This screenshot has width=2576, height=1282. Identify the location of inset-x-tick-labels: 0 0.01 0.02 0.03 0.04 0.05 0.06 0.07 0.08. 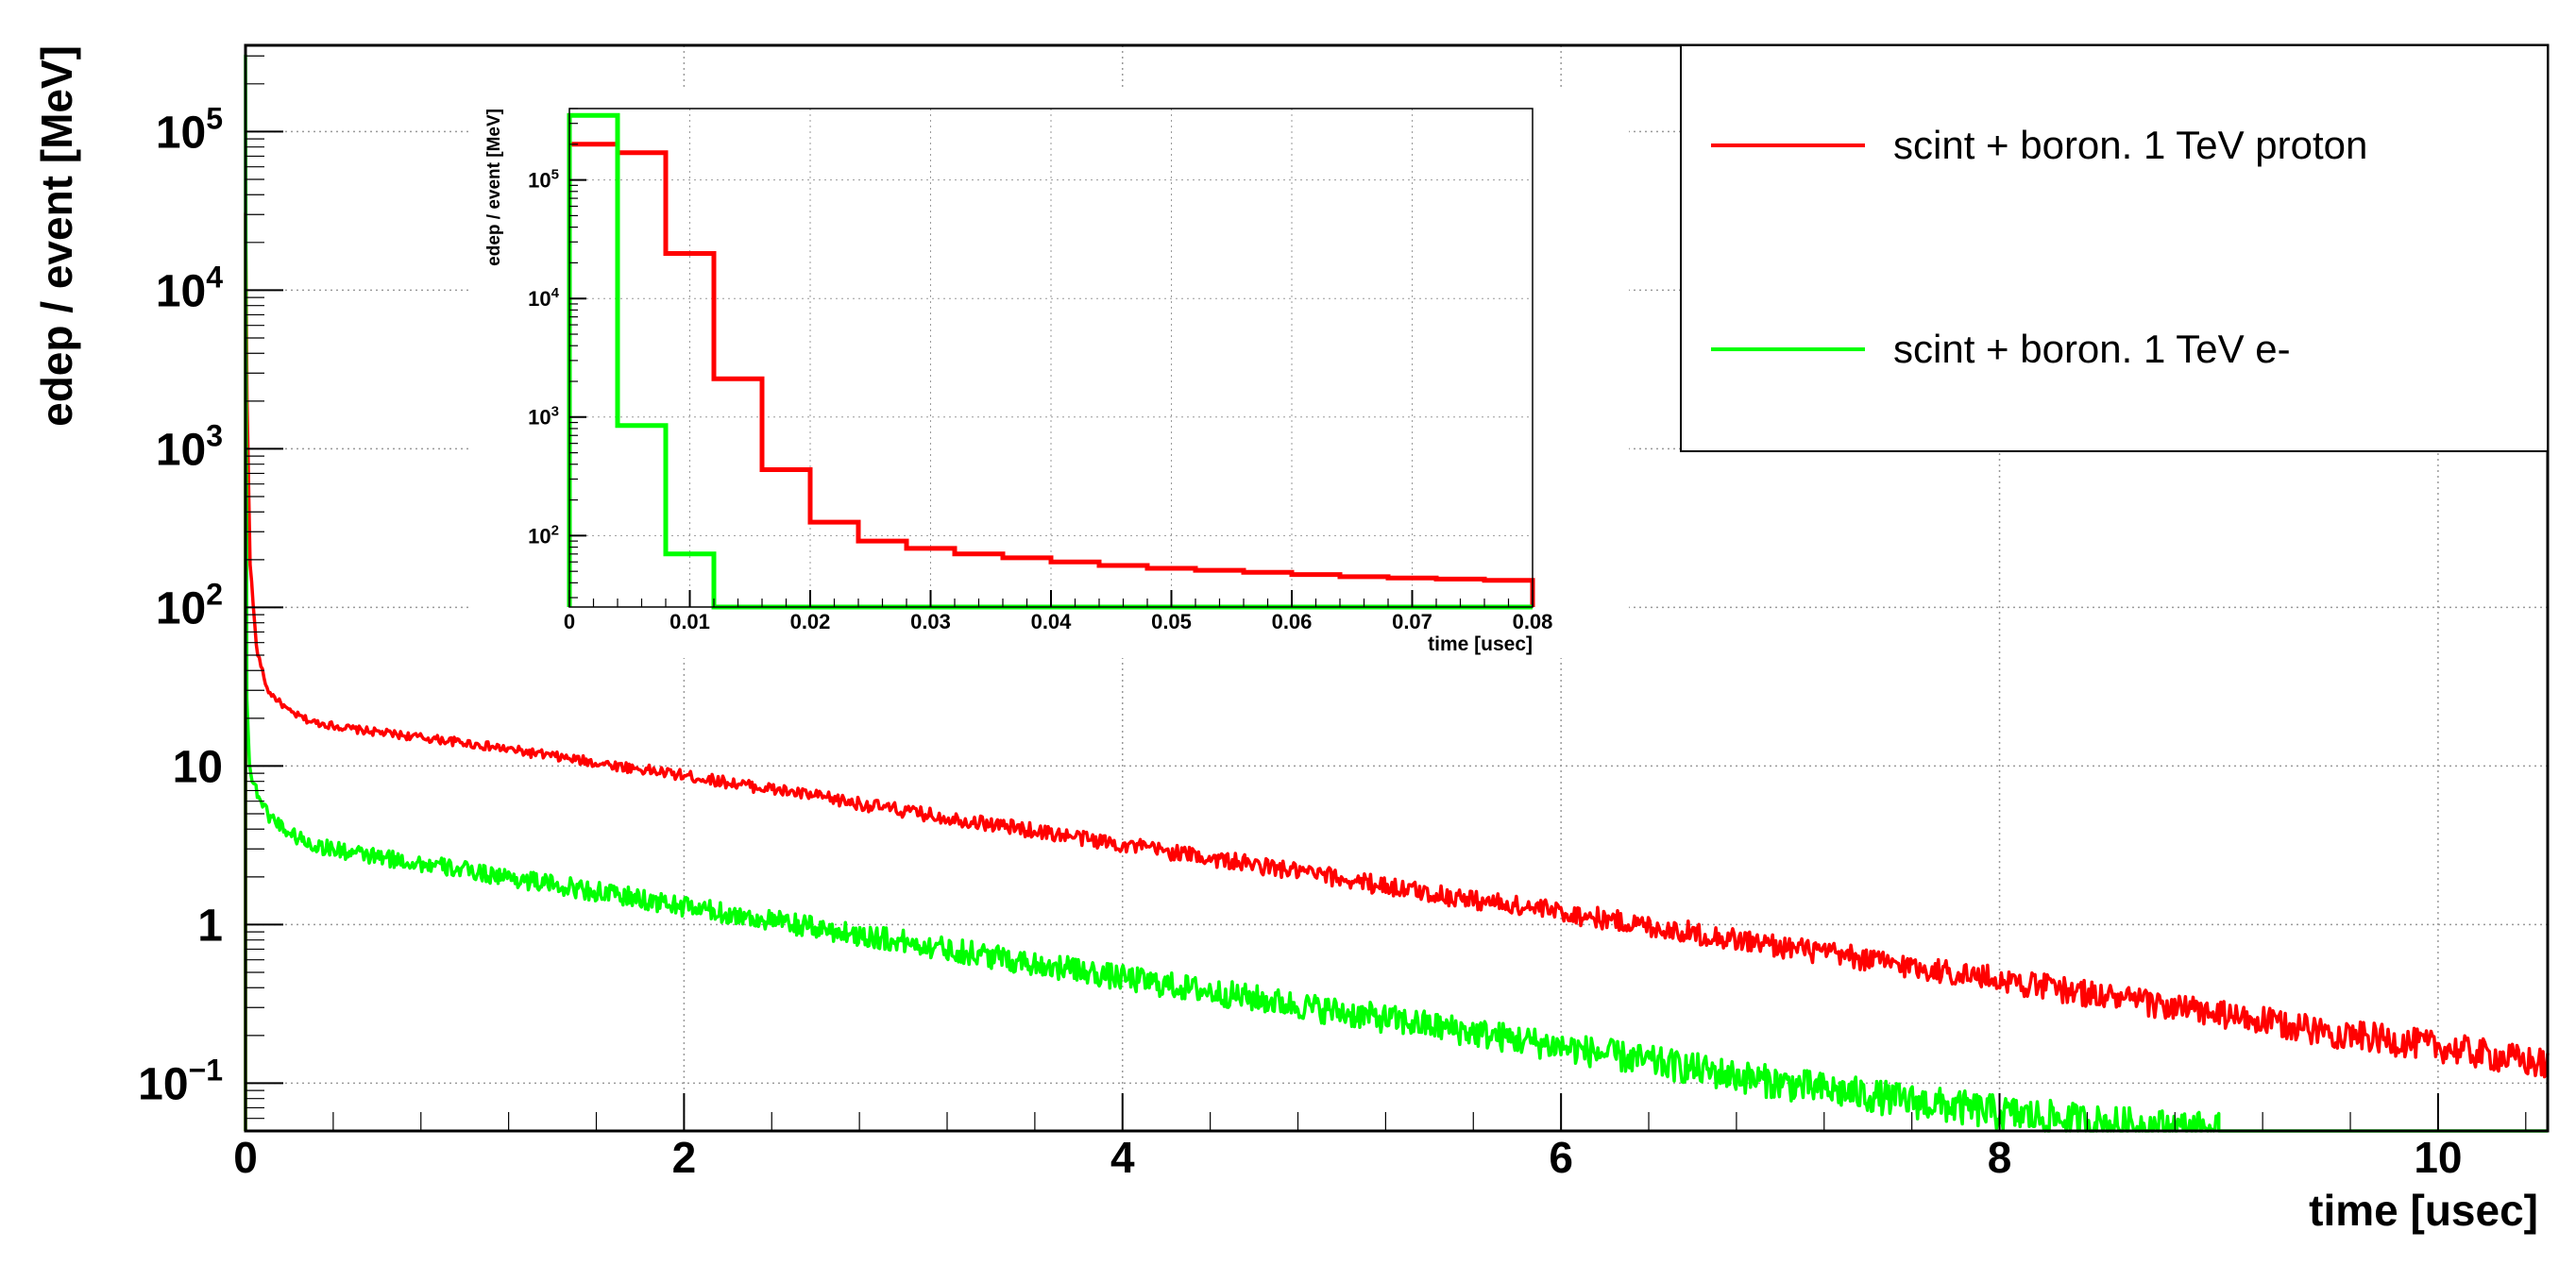
(1058, 621).